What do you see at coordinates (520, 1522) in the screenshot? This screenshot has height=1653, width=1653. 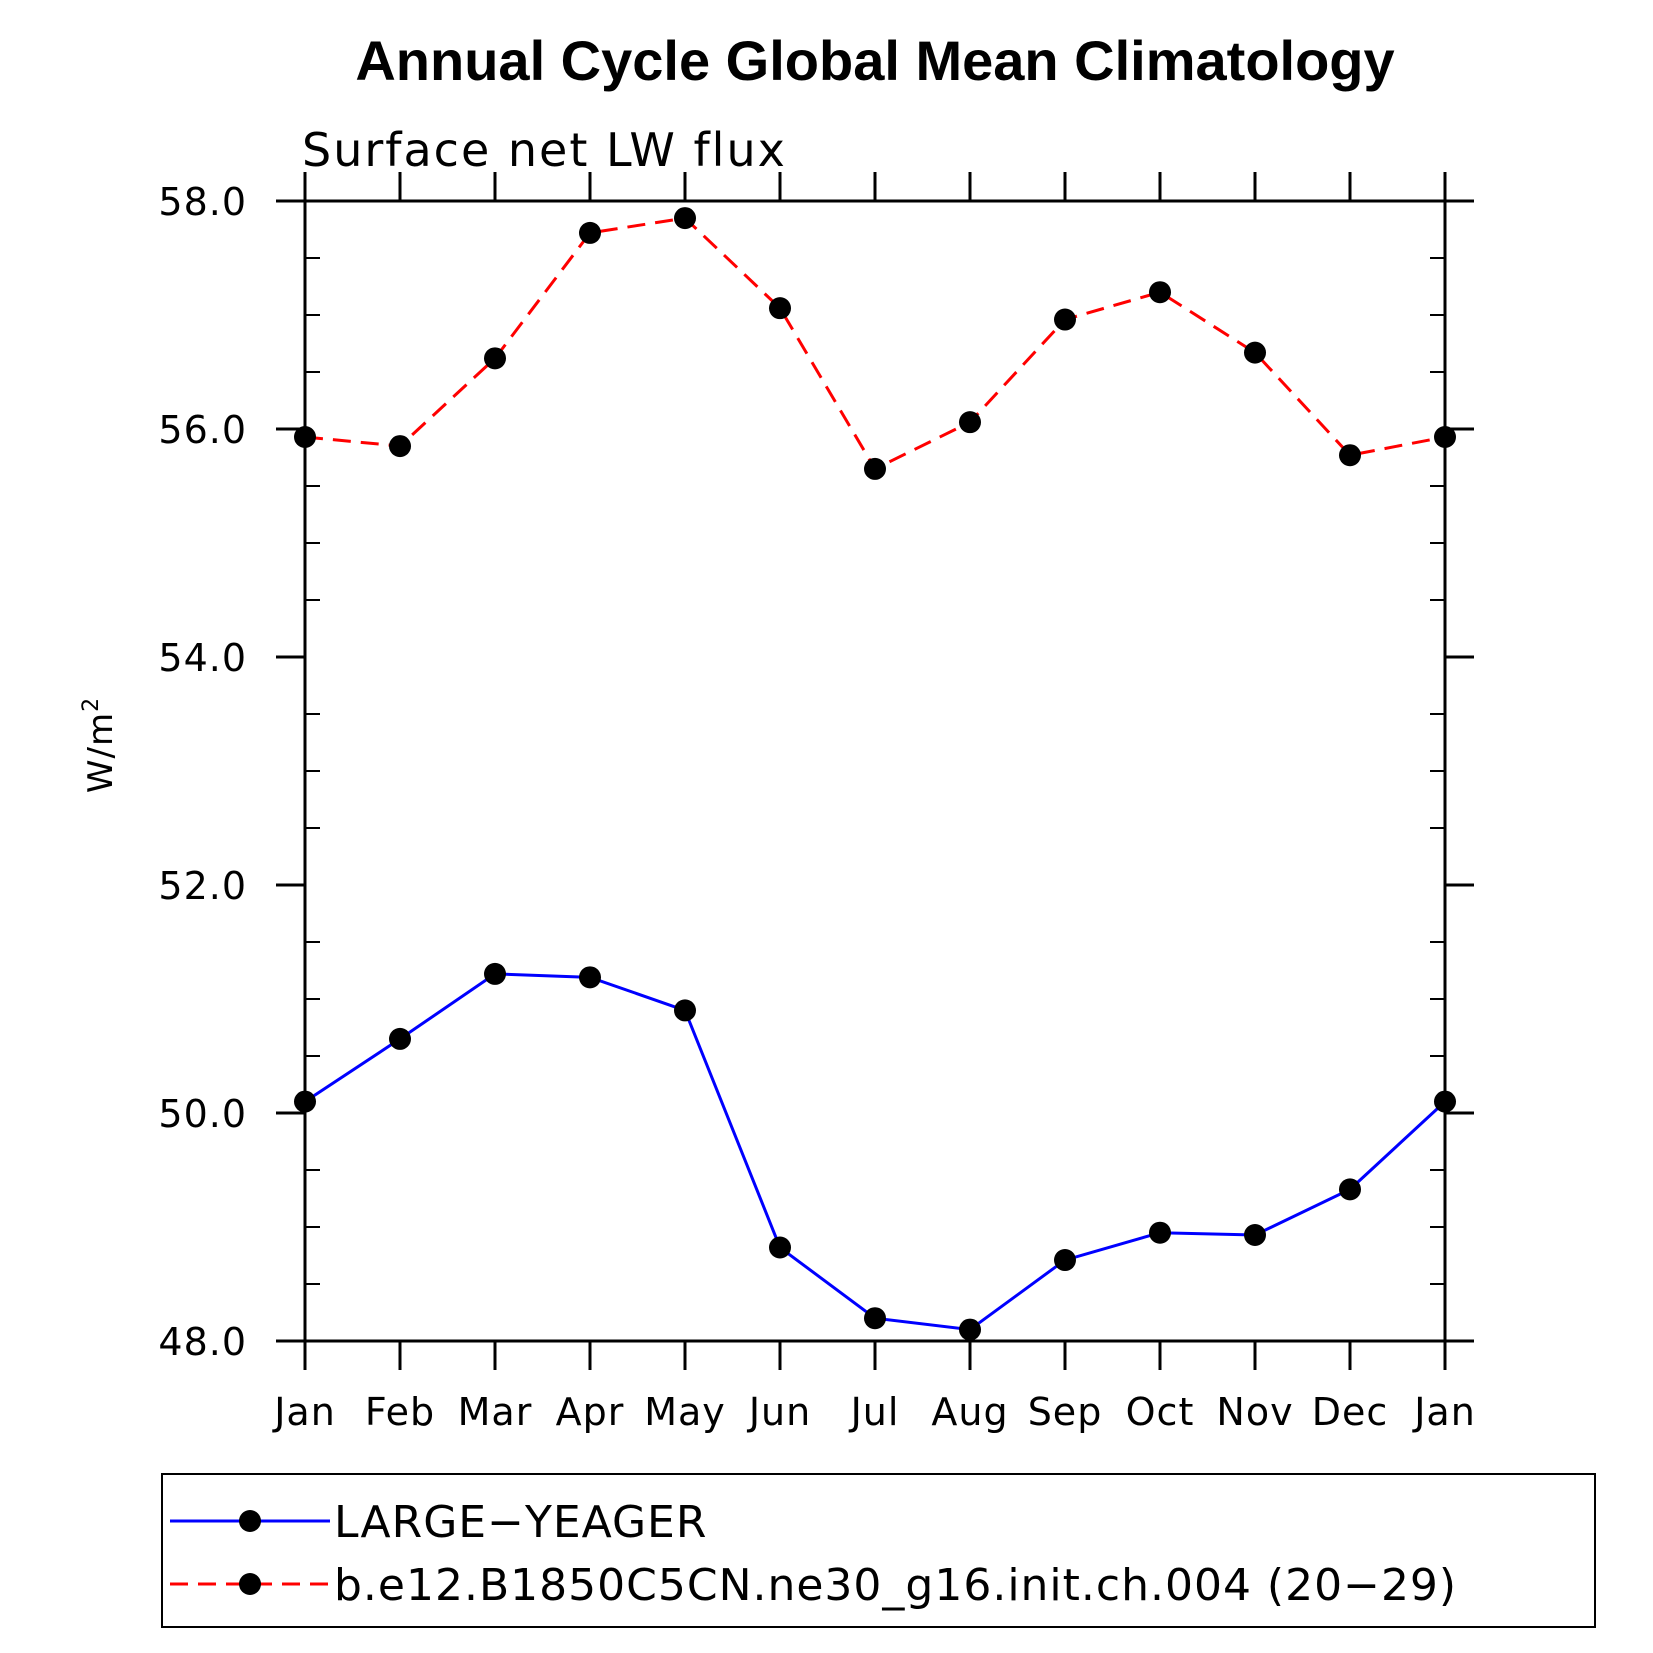 I see `legend-label-1: LARGE−YEAGER` at bounding box center [520, 1522].